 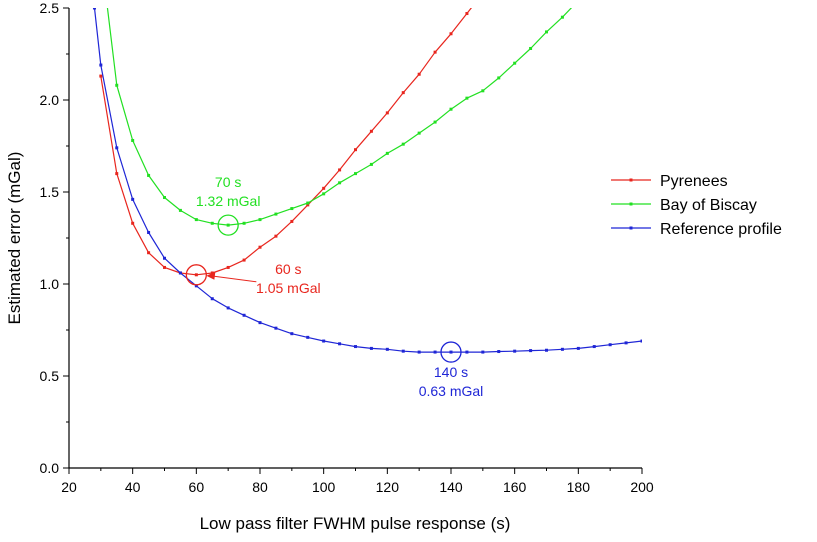 I want to click on x-tick-label: 180, so click(x=579, y=487).